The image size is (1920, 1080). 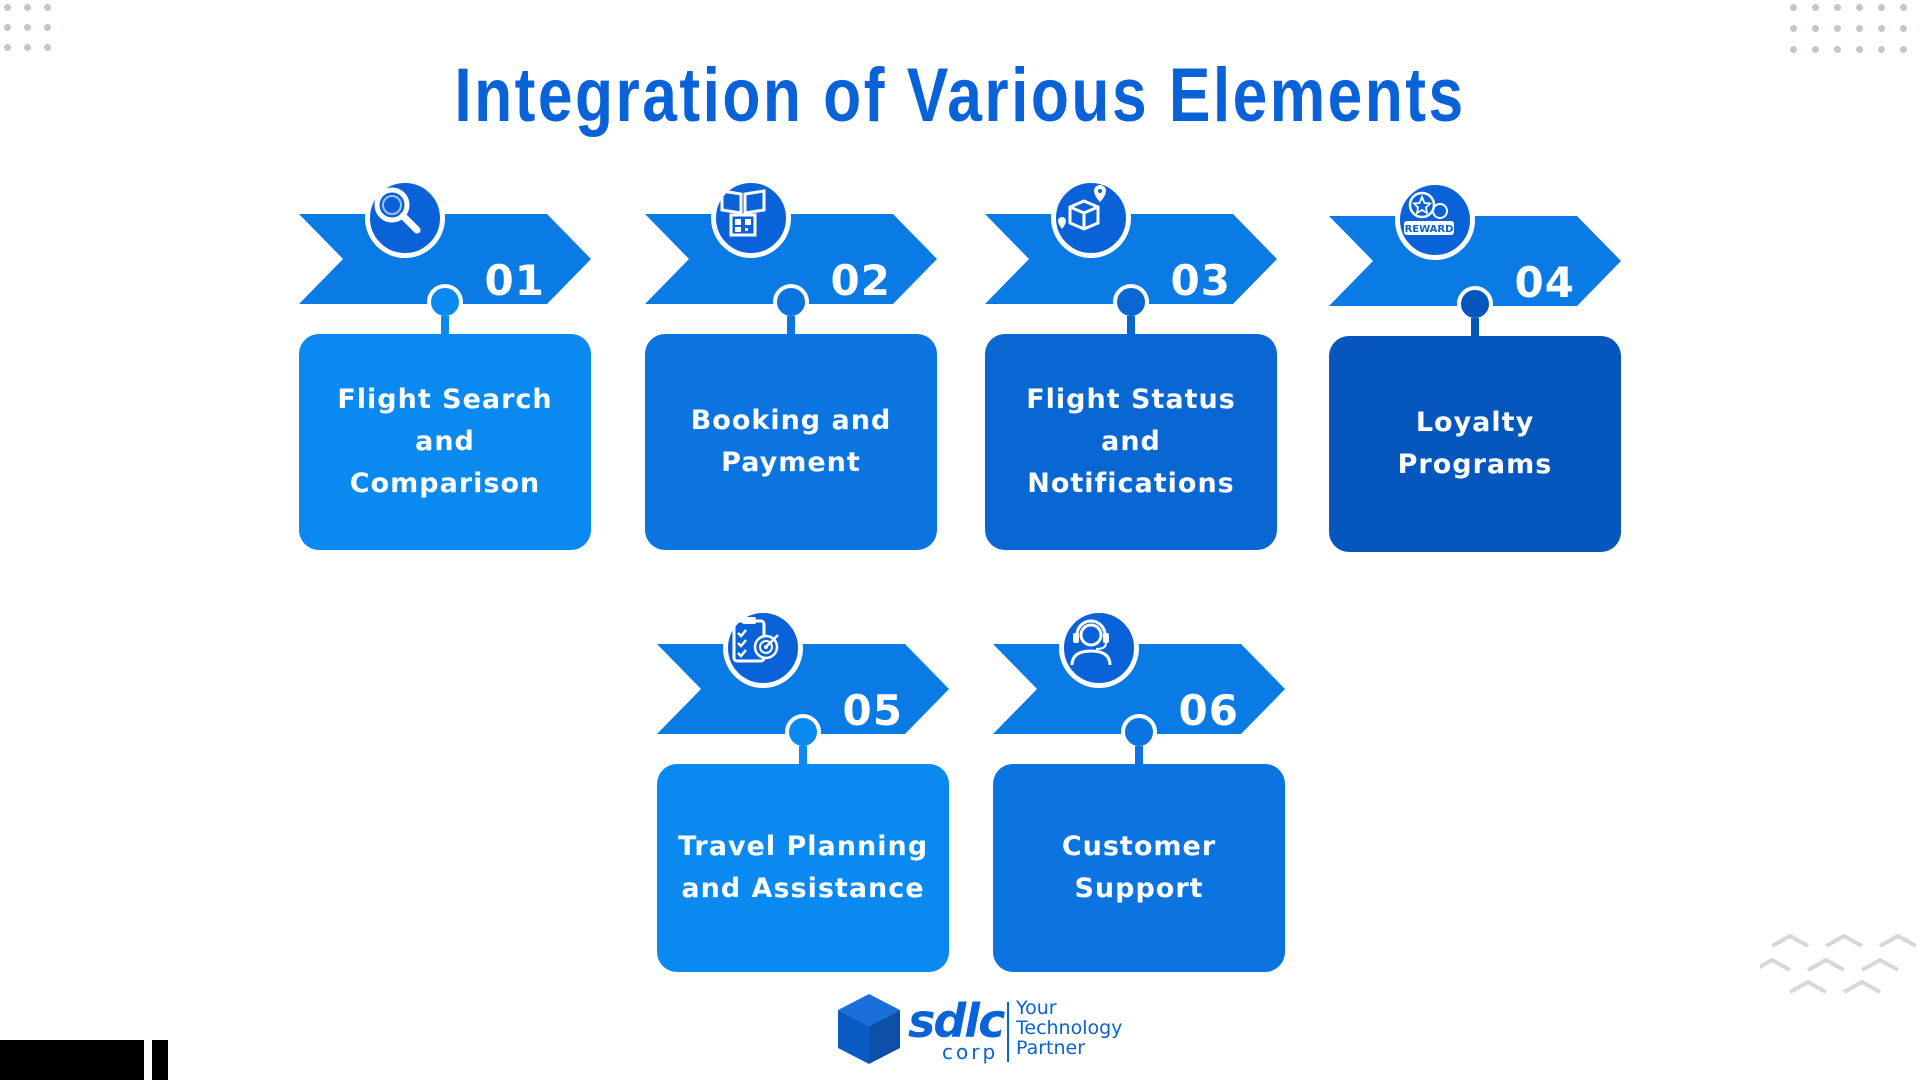 I want to click on step-card: Flight Status and Notifications, so click(x=1131, y=442).